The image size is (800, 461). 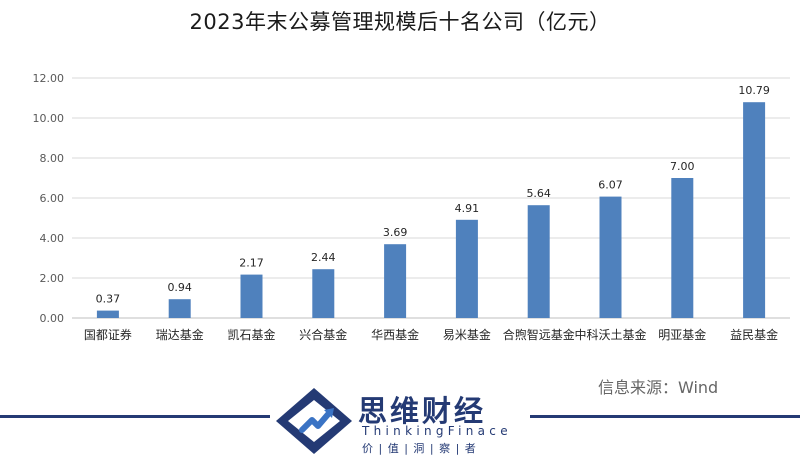 What do you see at coordinates (467, 208) in the screenshot?
I see `data-label: 4.91` at bounding box center [467, 208].